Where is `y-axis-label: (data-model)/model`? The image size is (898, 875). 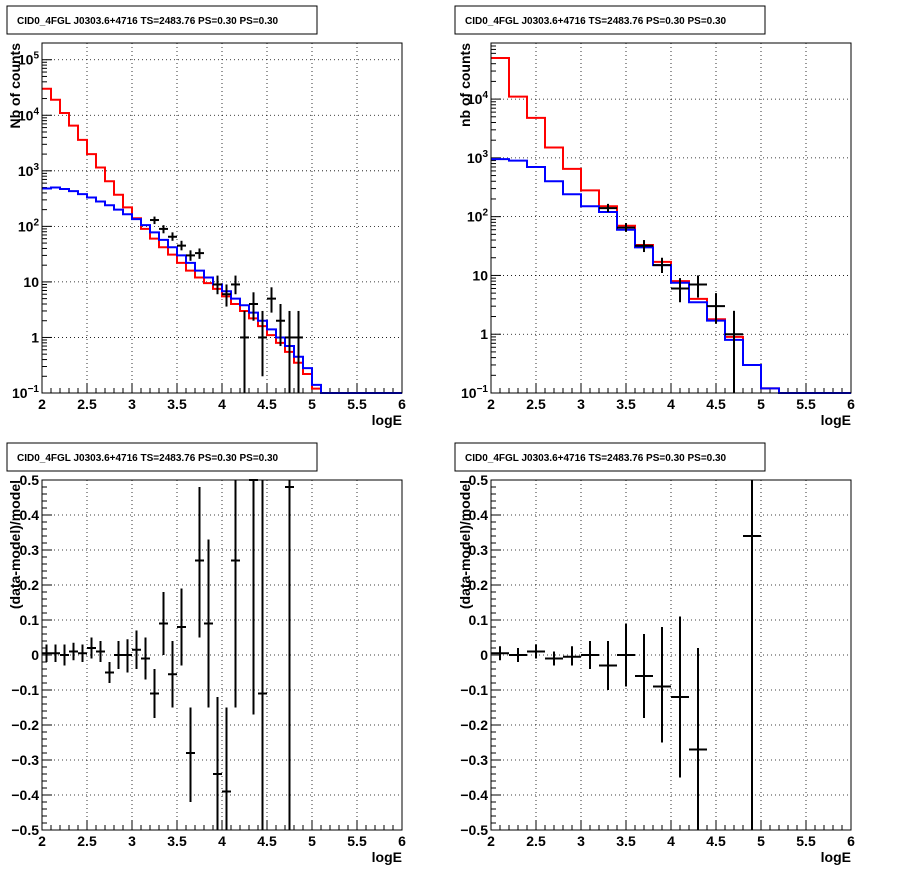 y-axis-label: (data-model)/model is located at coordinates (15, 544).